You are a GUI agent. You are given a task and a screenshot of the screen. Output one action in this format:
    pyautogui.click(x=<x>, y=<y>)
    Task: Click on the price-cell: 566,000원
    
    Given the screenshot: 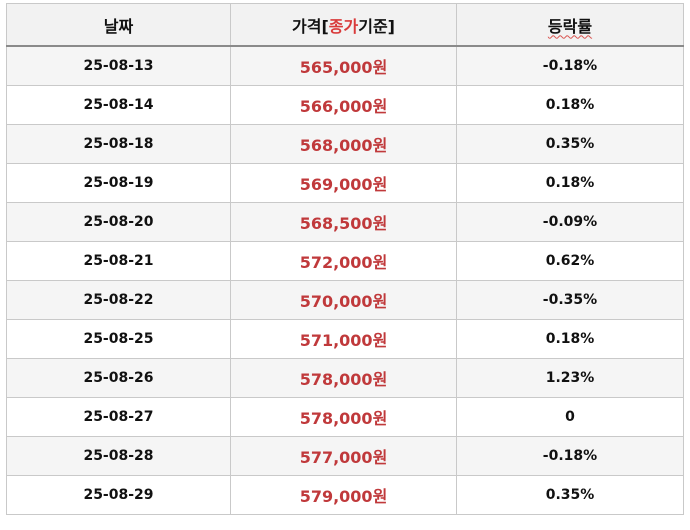 What is the action you would take?
    pyautogui.click(x=343, y=105)
    